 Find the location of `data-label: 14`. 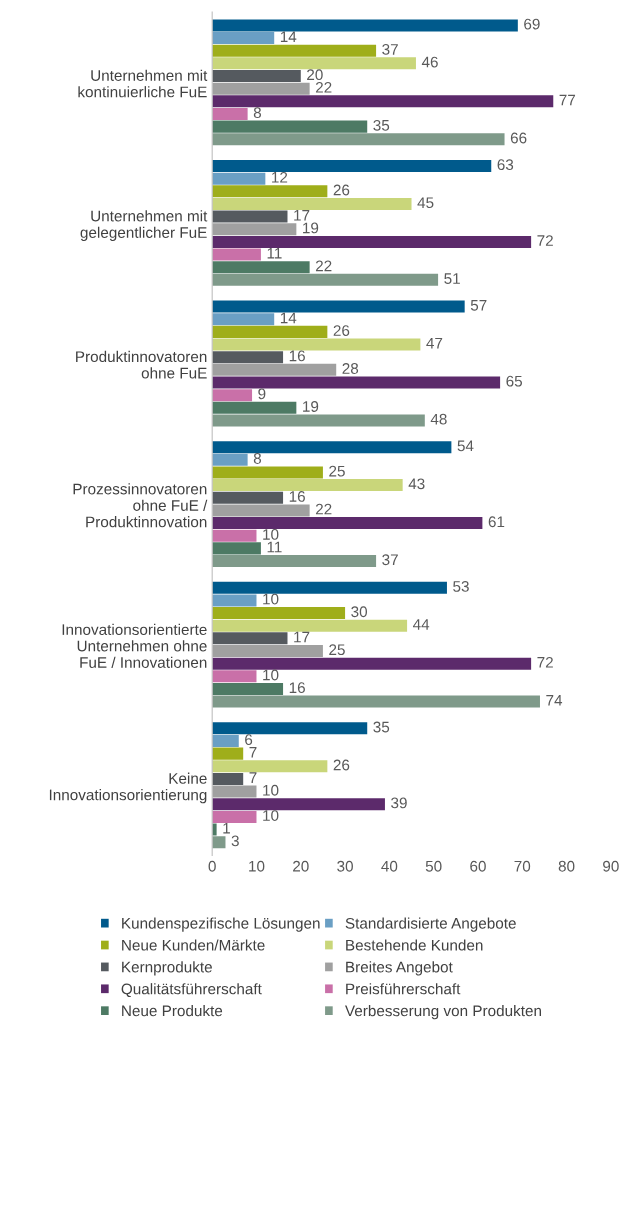

data-label: 14 is located at coordinates (288, 37).